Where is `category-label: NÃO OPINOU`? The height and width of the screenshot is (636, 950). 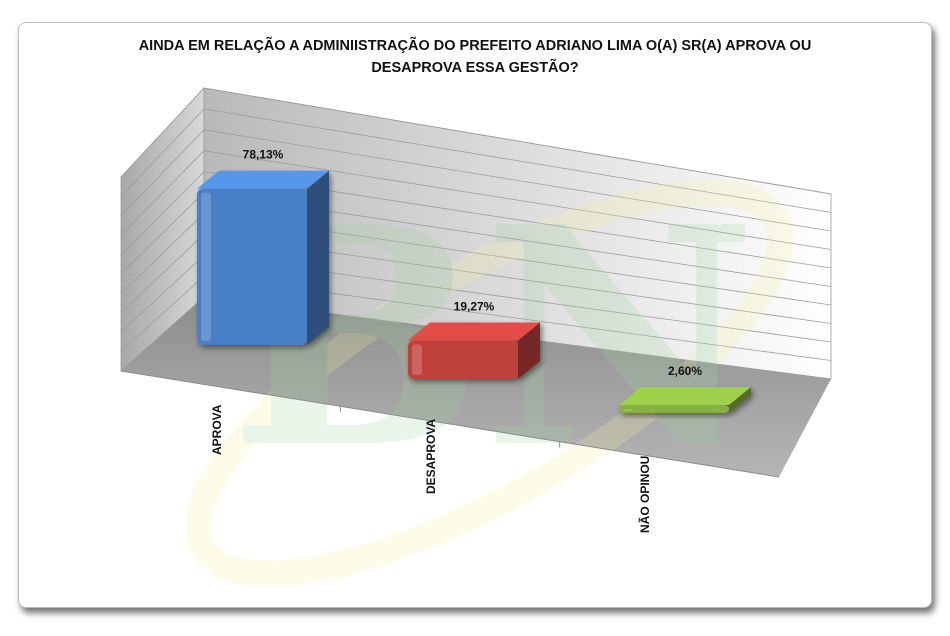
category-label: NÃO OPINOU is located at coordinates (644, 494).